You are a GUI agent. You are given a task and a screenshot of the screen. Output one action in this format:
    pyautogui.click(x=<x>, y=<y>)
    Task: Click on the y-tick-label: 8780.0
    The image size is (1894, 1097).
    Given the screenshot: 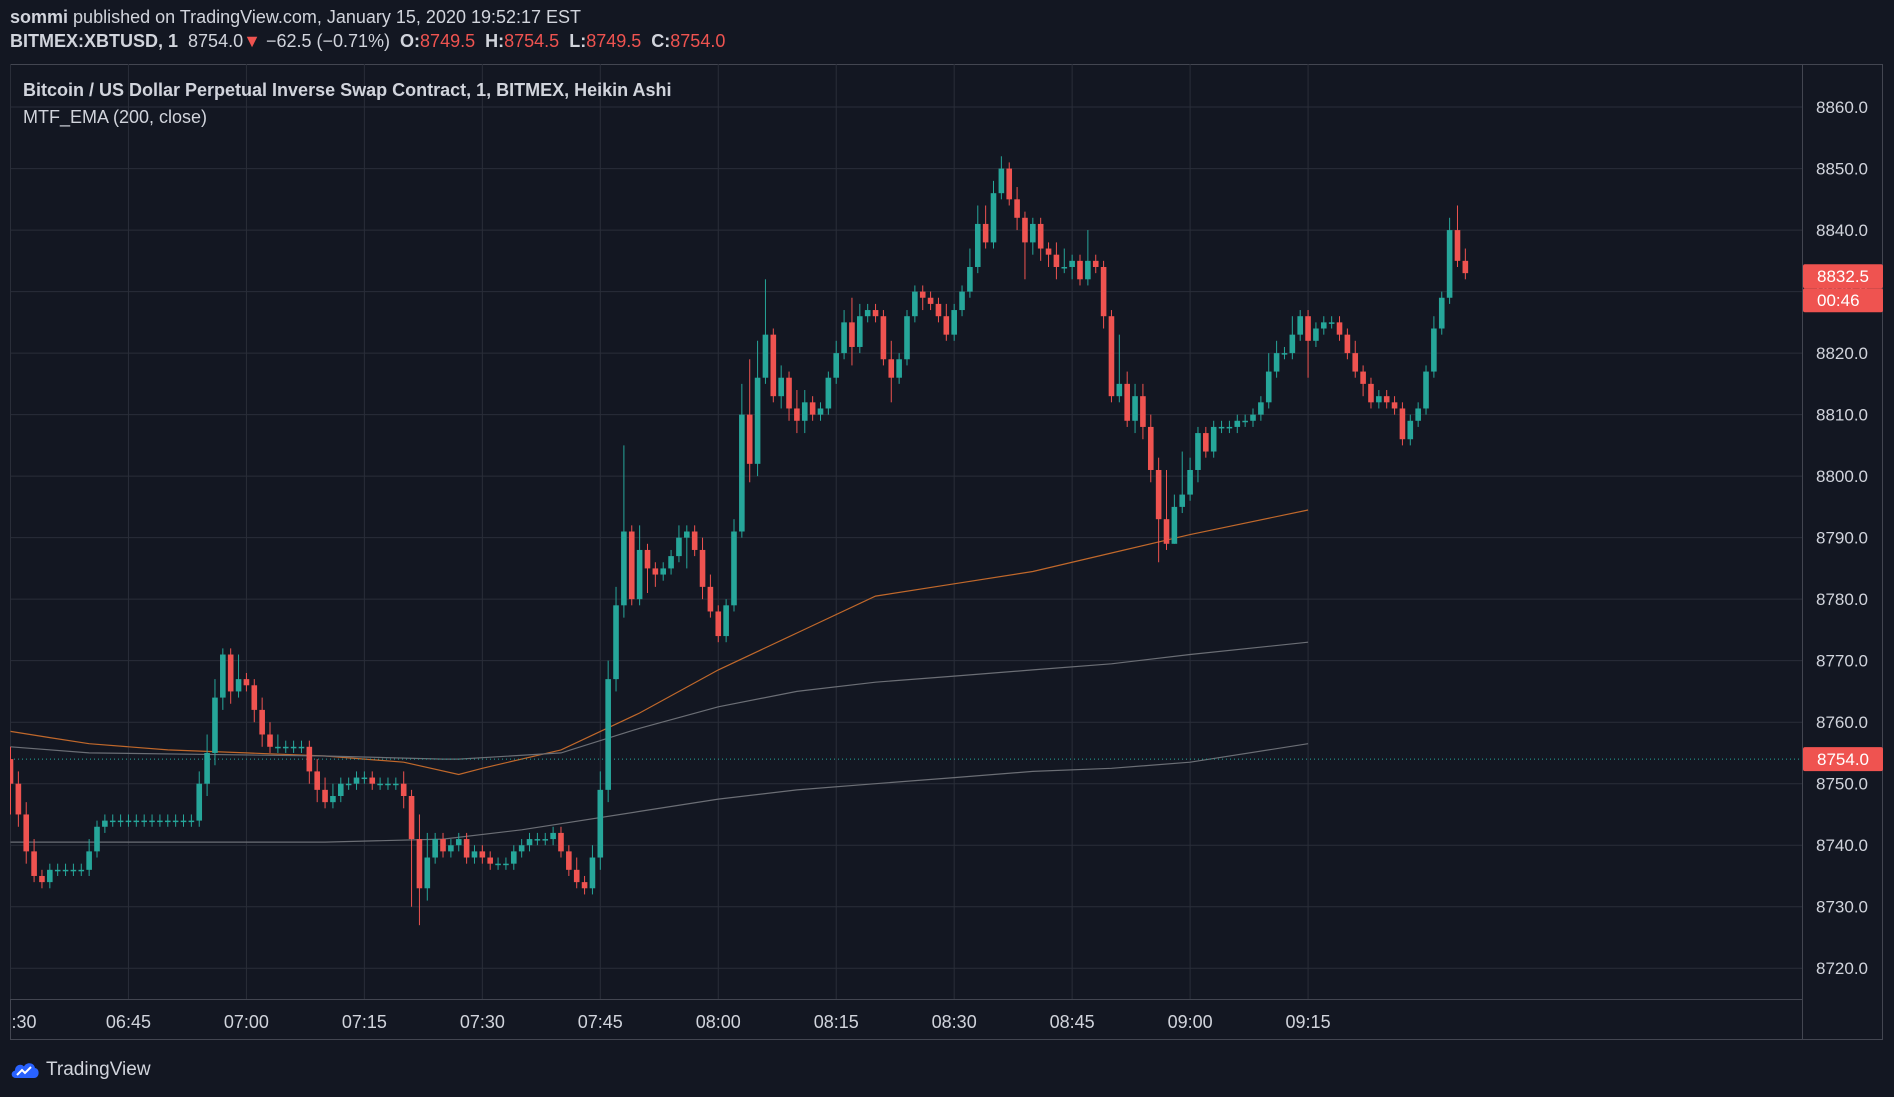 What is the action you would take?
    pyautogui.click(x=1842, y=599)
    